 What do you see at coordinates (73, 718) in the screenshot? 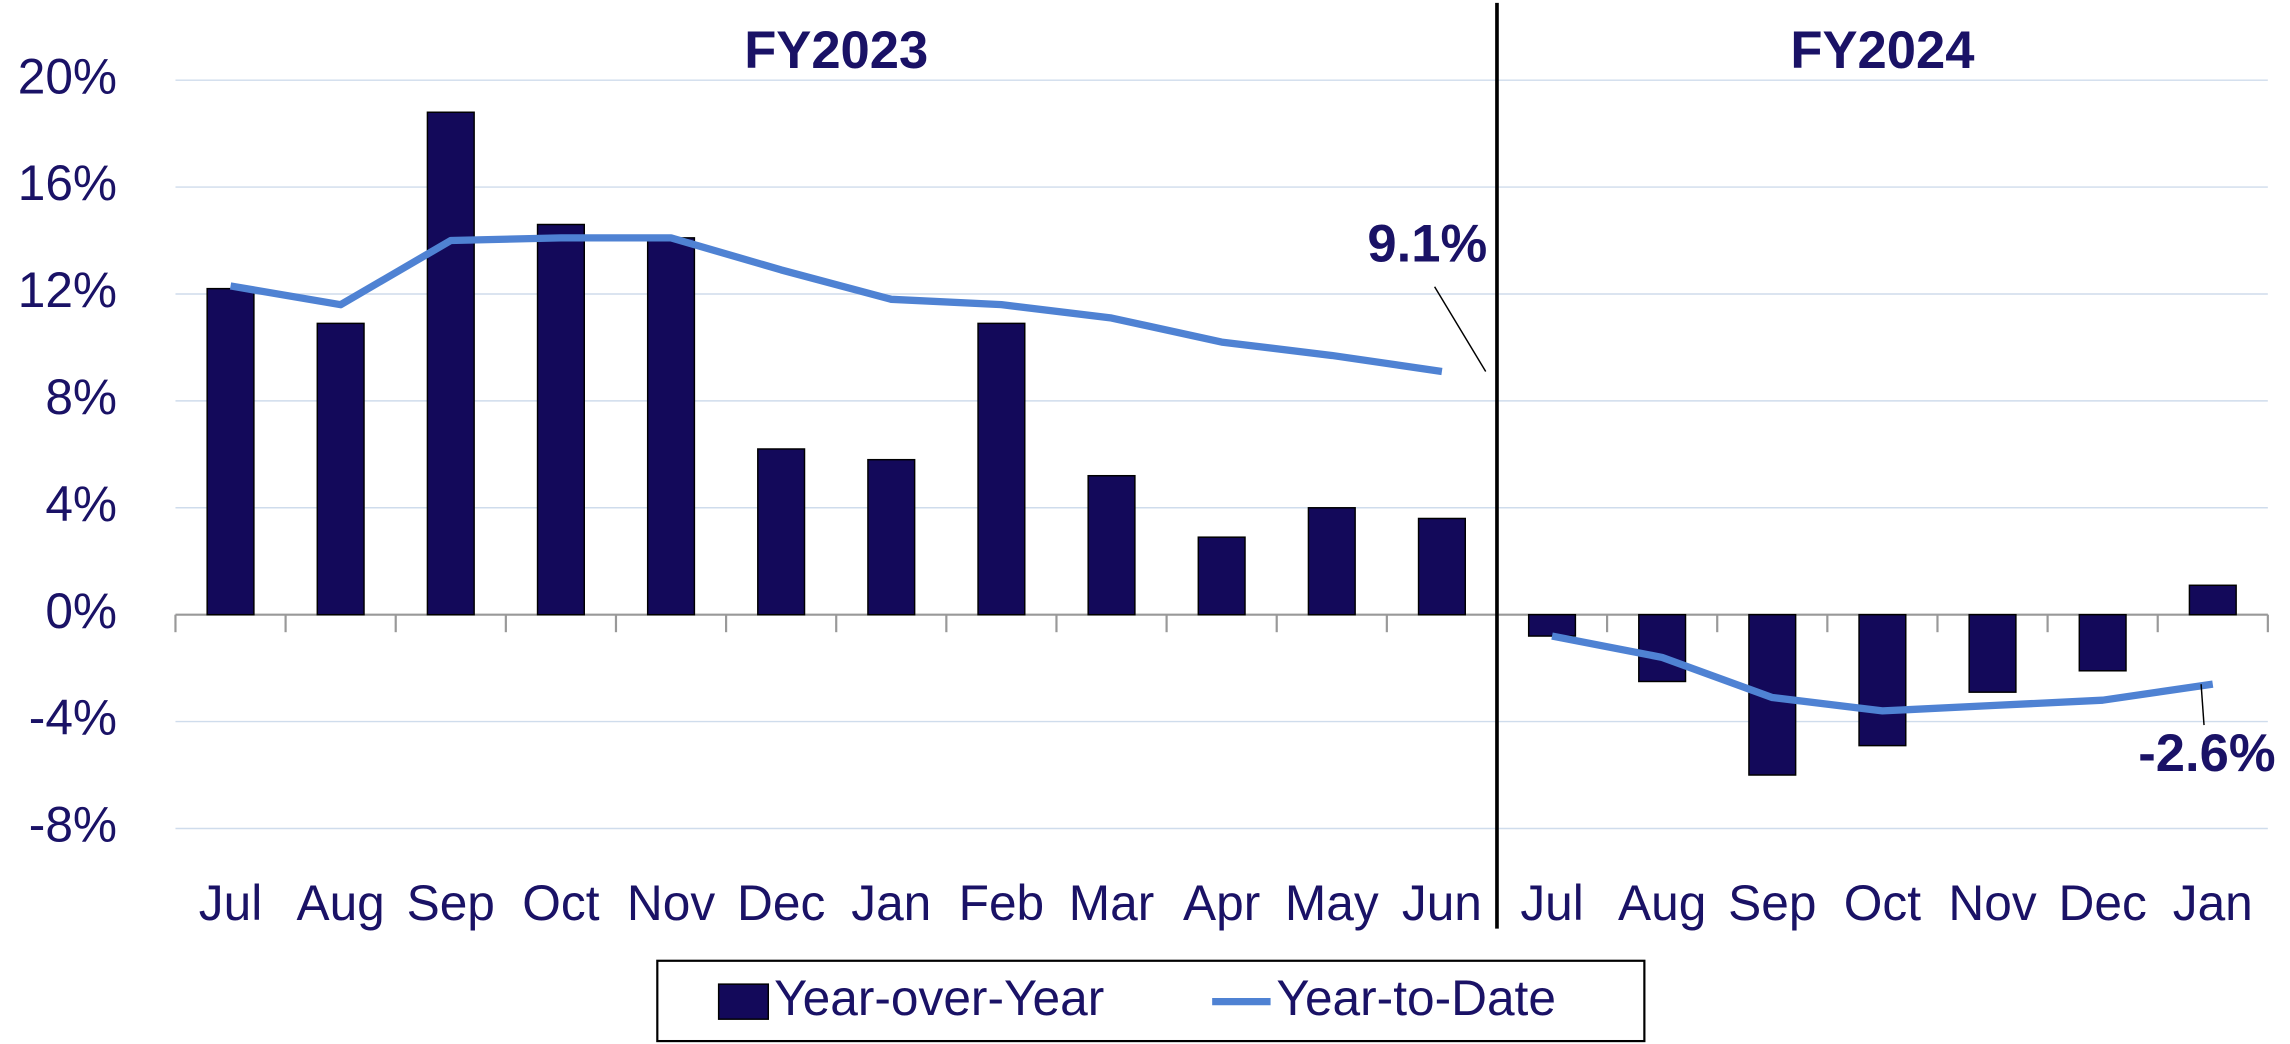
I see `y-tick-label: -4%` at bounding box center [73, 718].